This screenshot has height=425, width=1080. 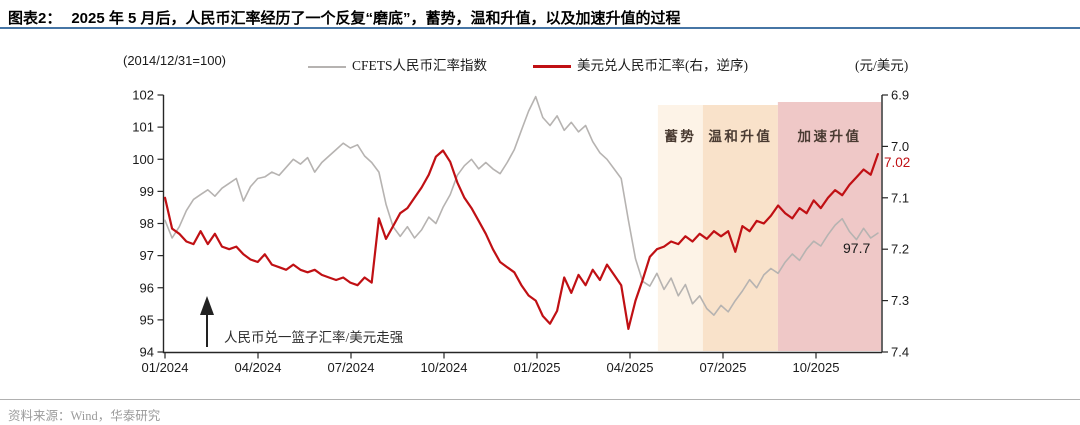 What do you see at coordinates (147, 352) in the screenshot?
I see `left-axis-tick-label: 94` at bounding box center [147, 352].